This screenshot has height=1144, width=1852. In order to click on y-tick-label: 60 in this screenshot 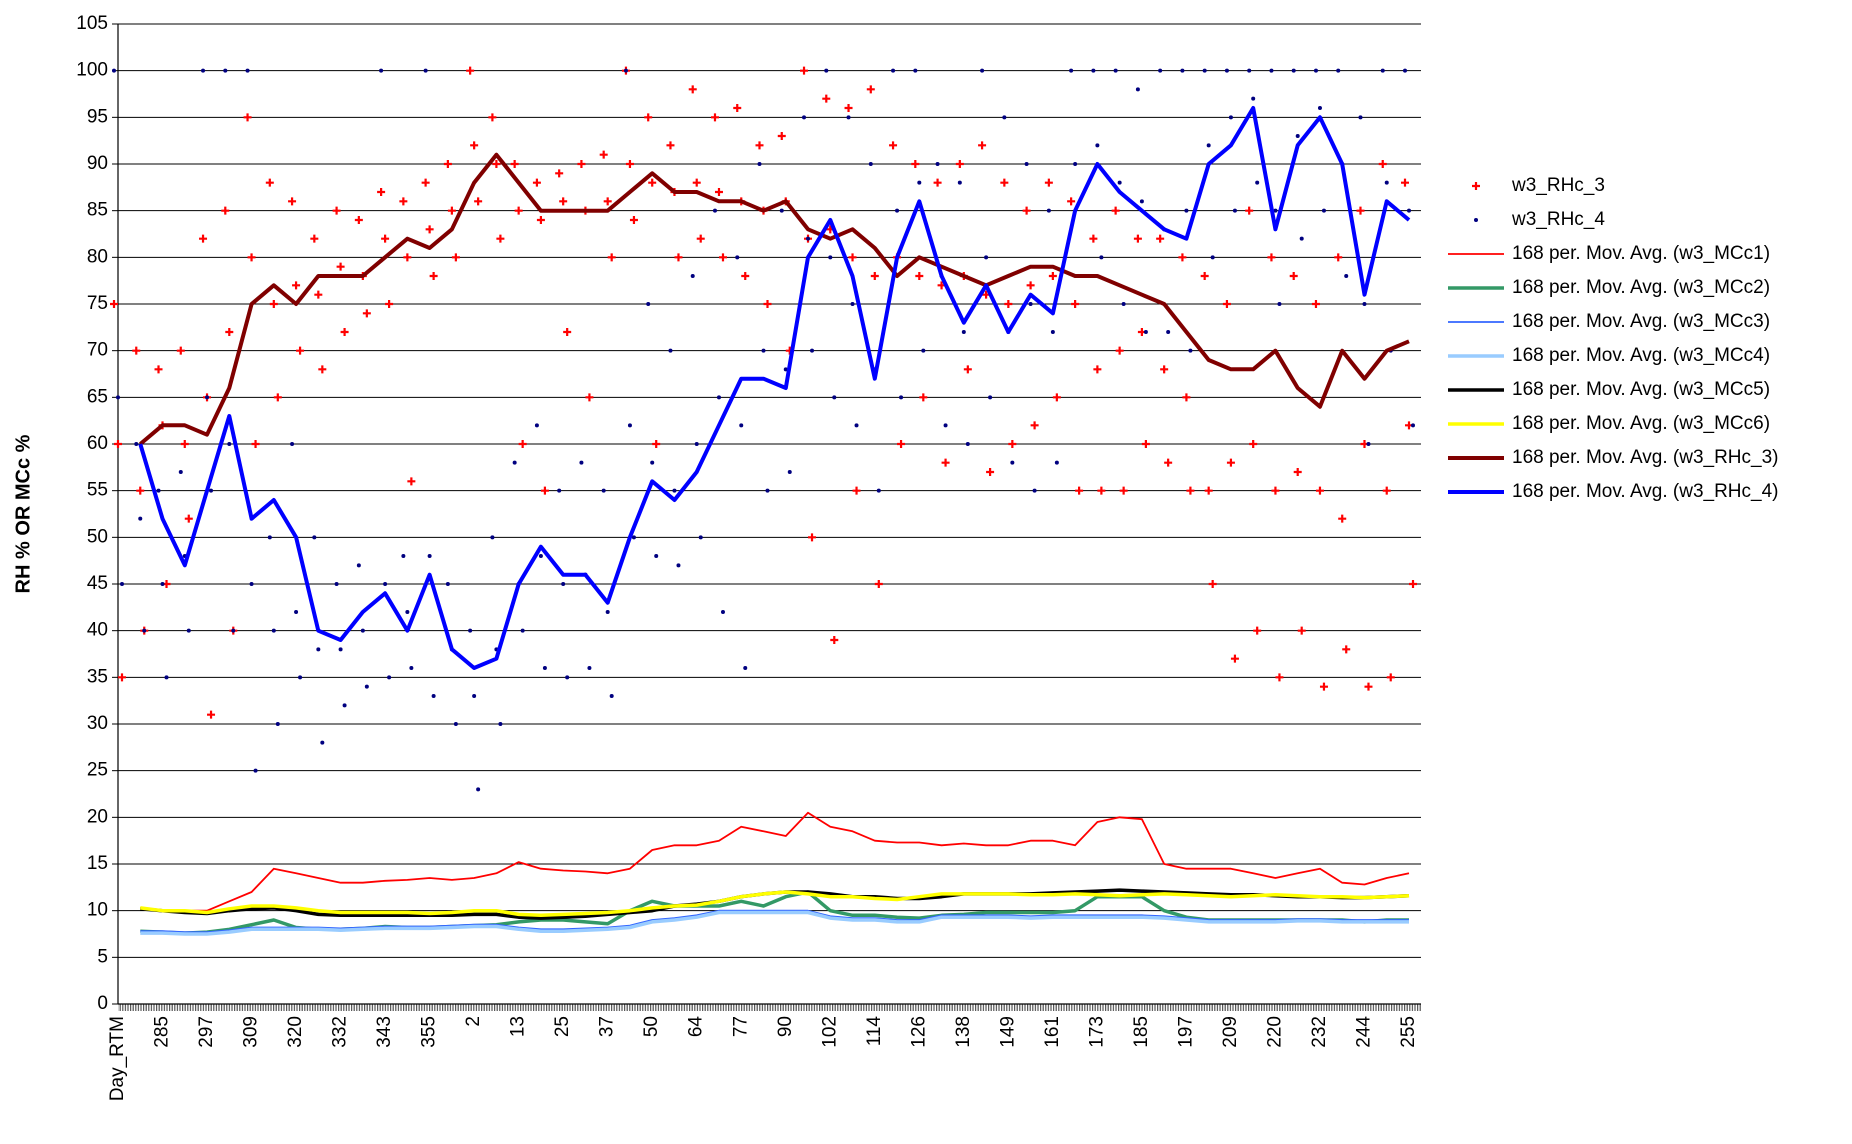, I will do `click(97, 443)`.